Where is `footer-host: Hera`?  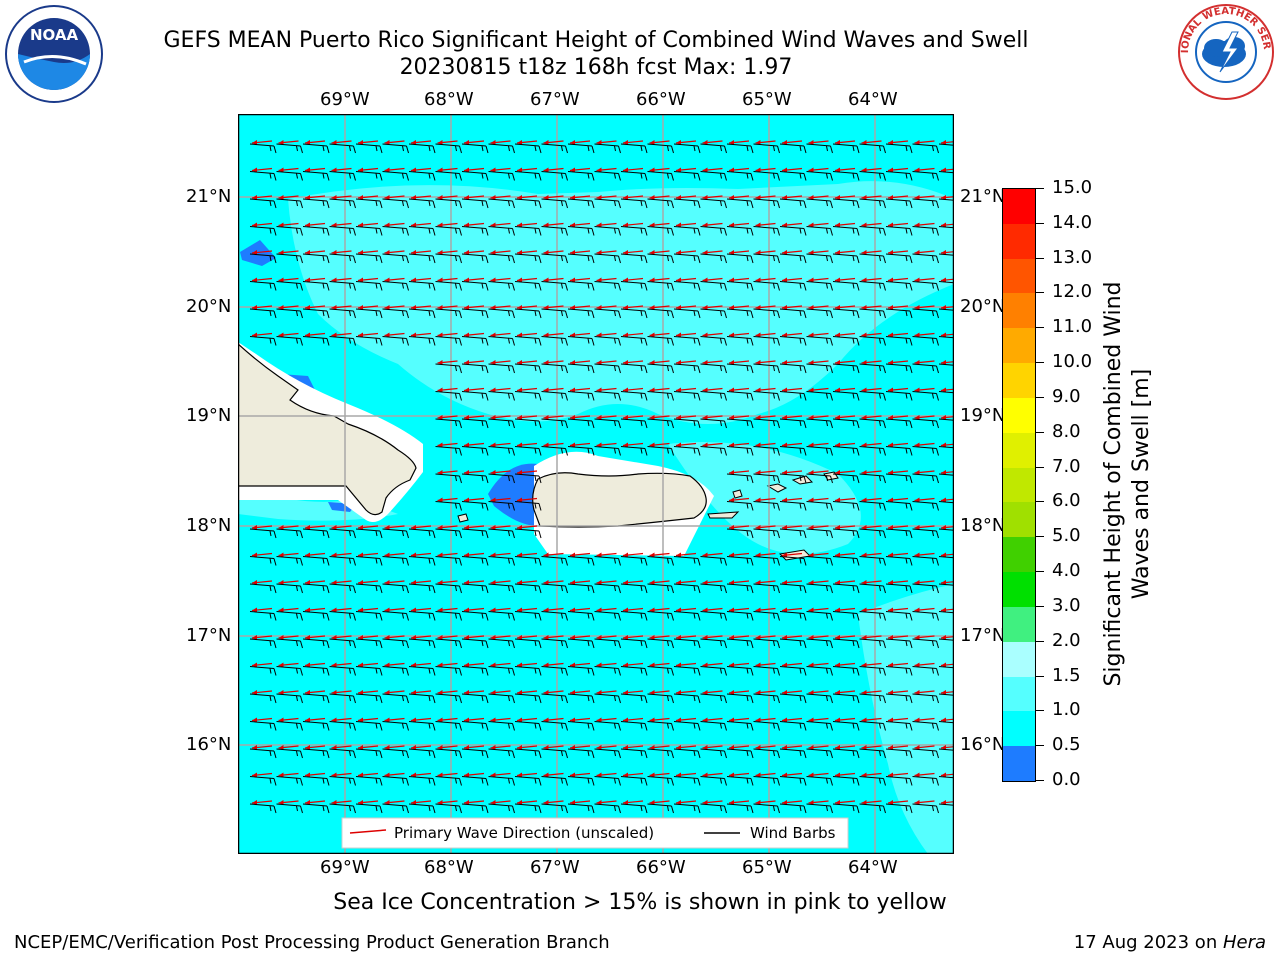
footer-host: Hera is located at coordinates (1244, 942).